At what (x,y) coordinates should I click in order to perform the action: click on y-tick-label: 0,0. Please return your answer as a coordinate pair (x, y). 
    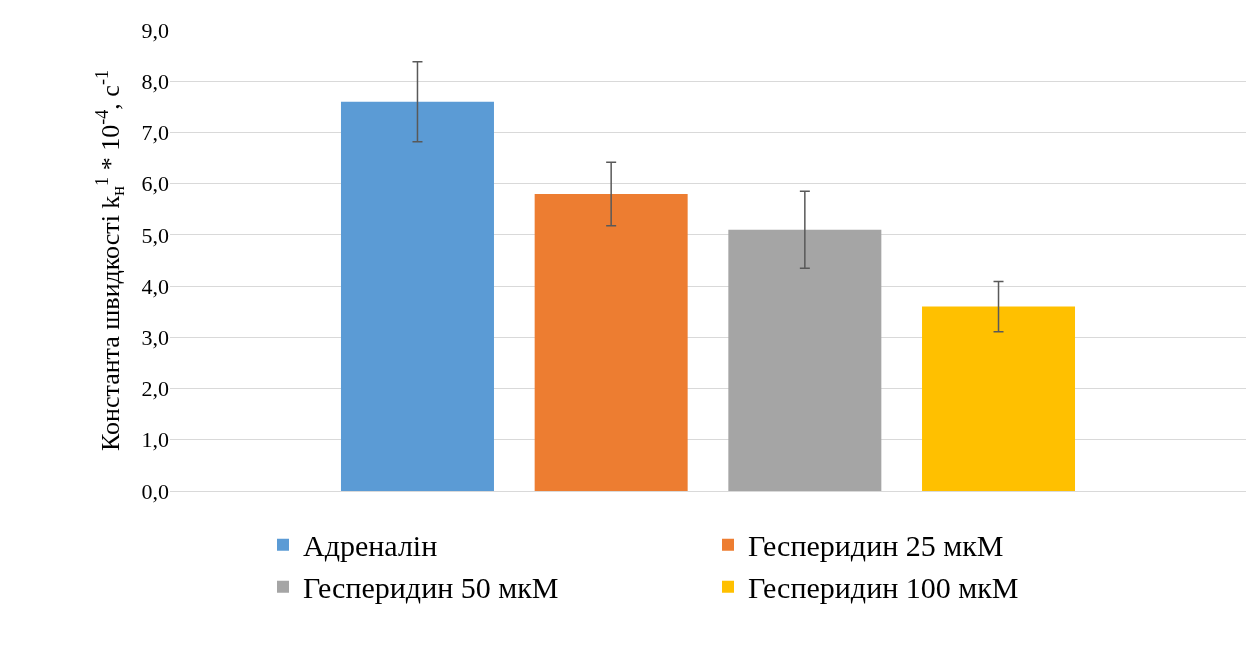
    Looking at the image, I should click on (155, 491).